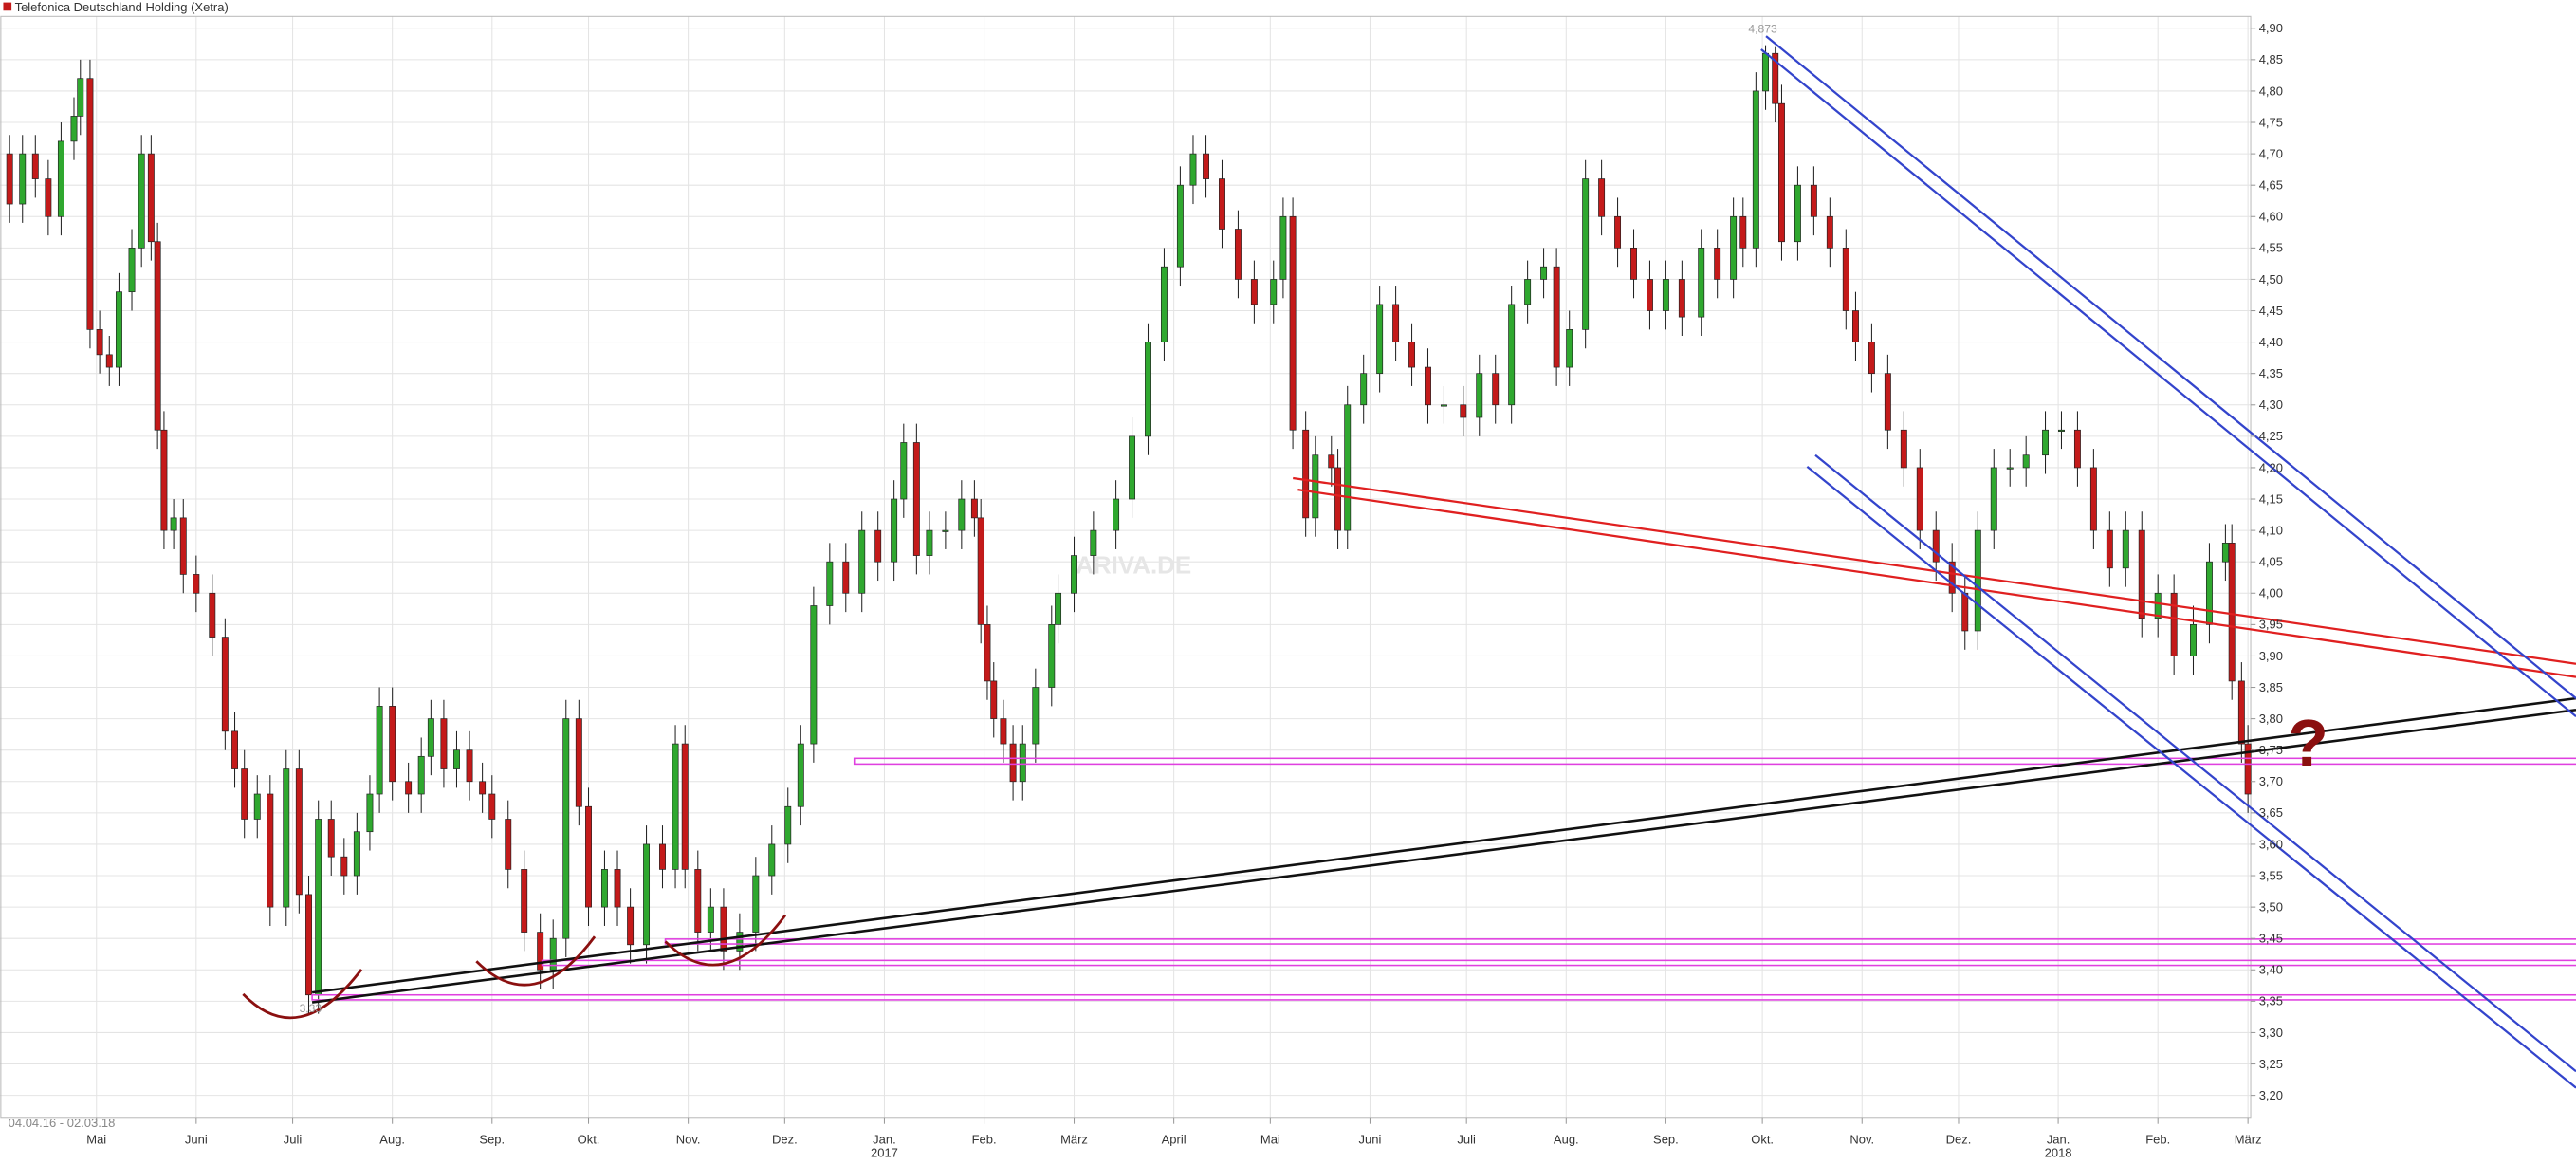 Image resolution: width=2576 pixels, height=1165 pixels. I want to click on y-tick-label: 4,15, so click(2271, 498).